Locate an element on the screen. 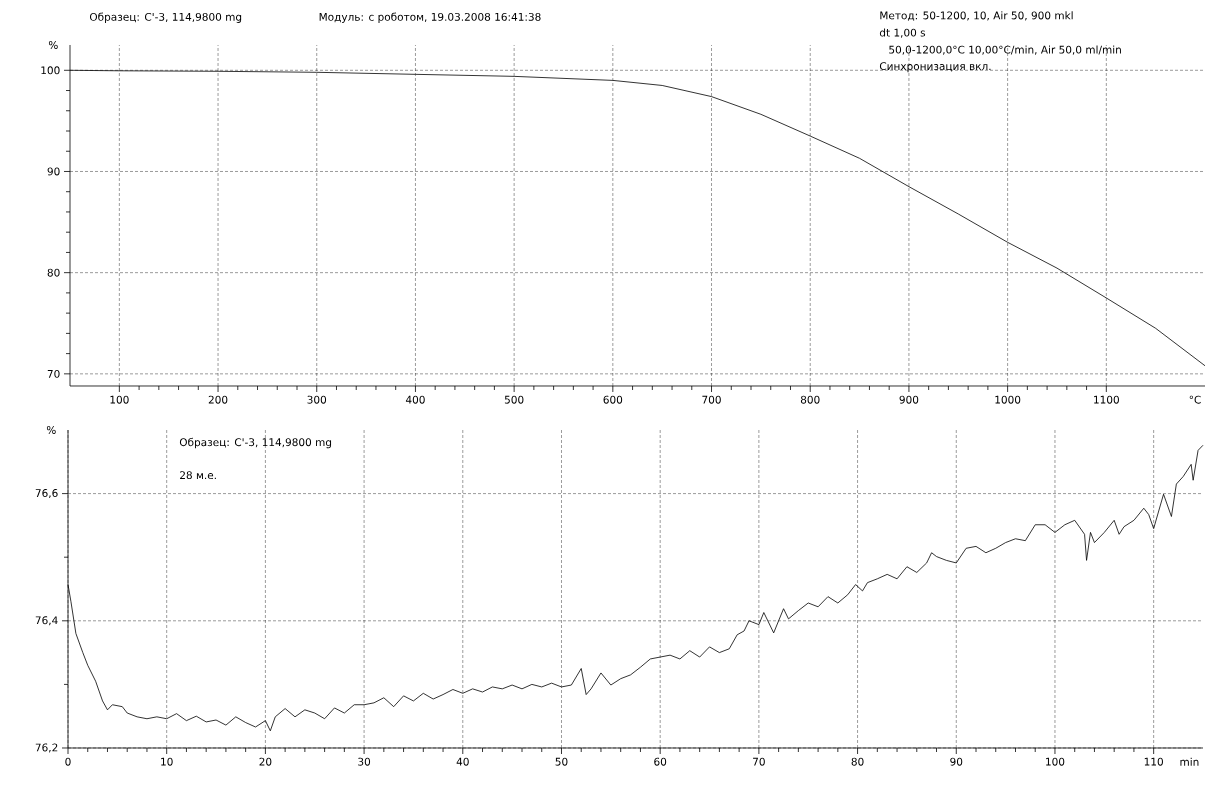 Image resolution: width=1220 pixels, height=787 pixels. x-tick-label: 700 is located at coordinates (711, 399).